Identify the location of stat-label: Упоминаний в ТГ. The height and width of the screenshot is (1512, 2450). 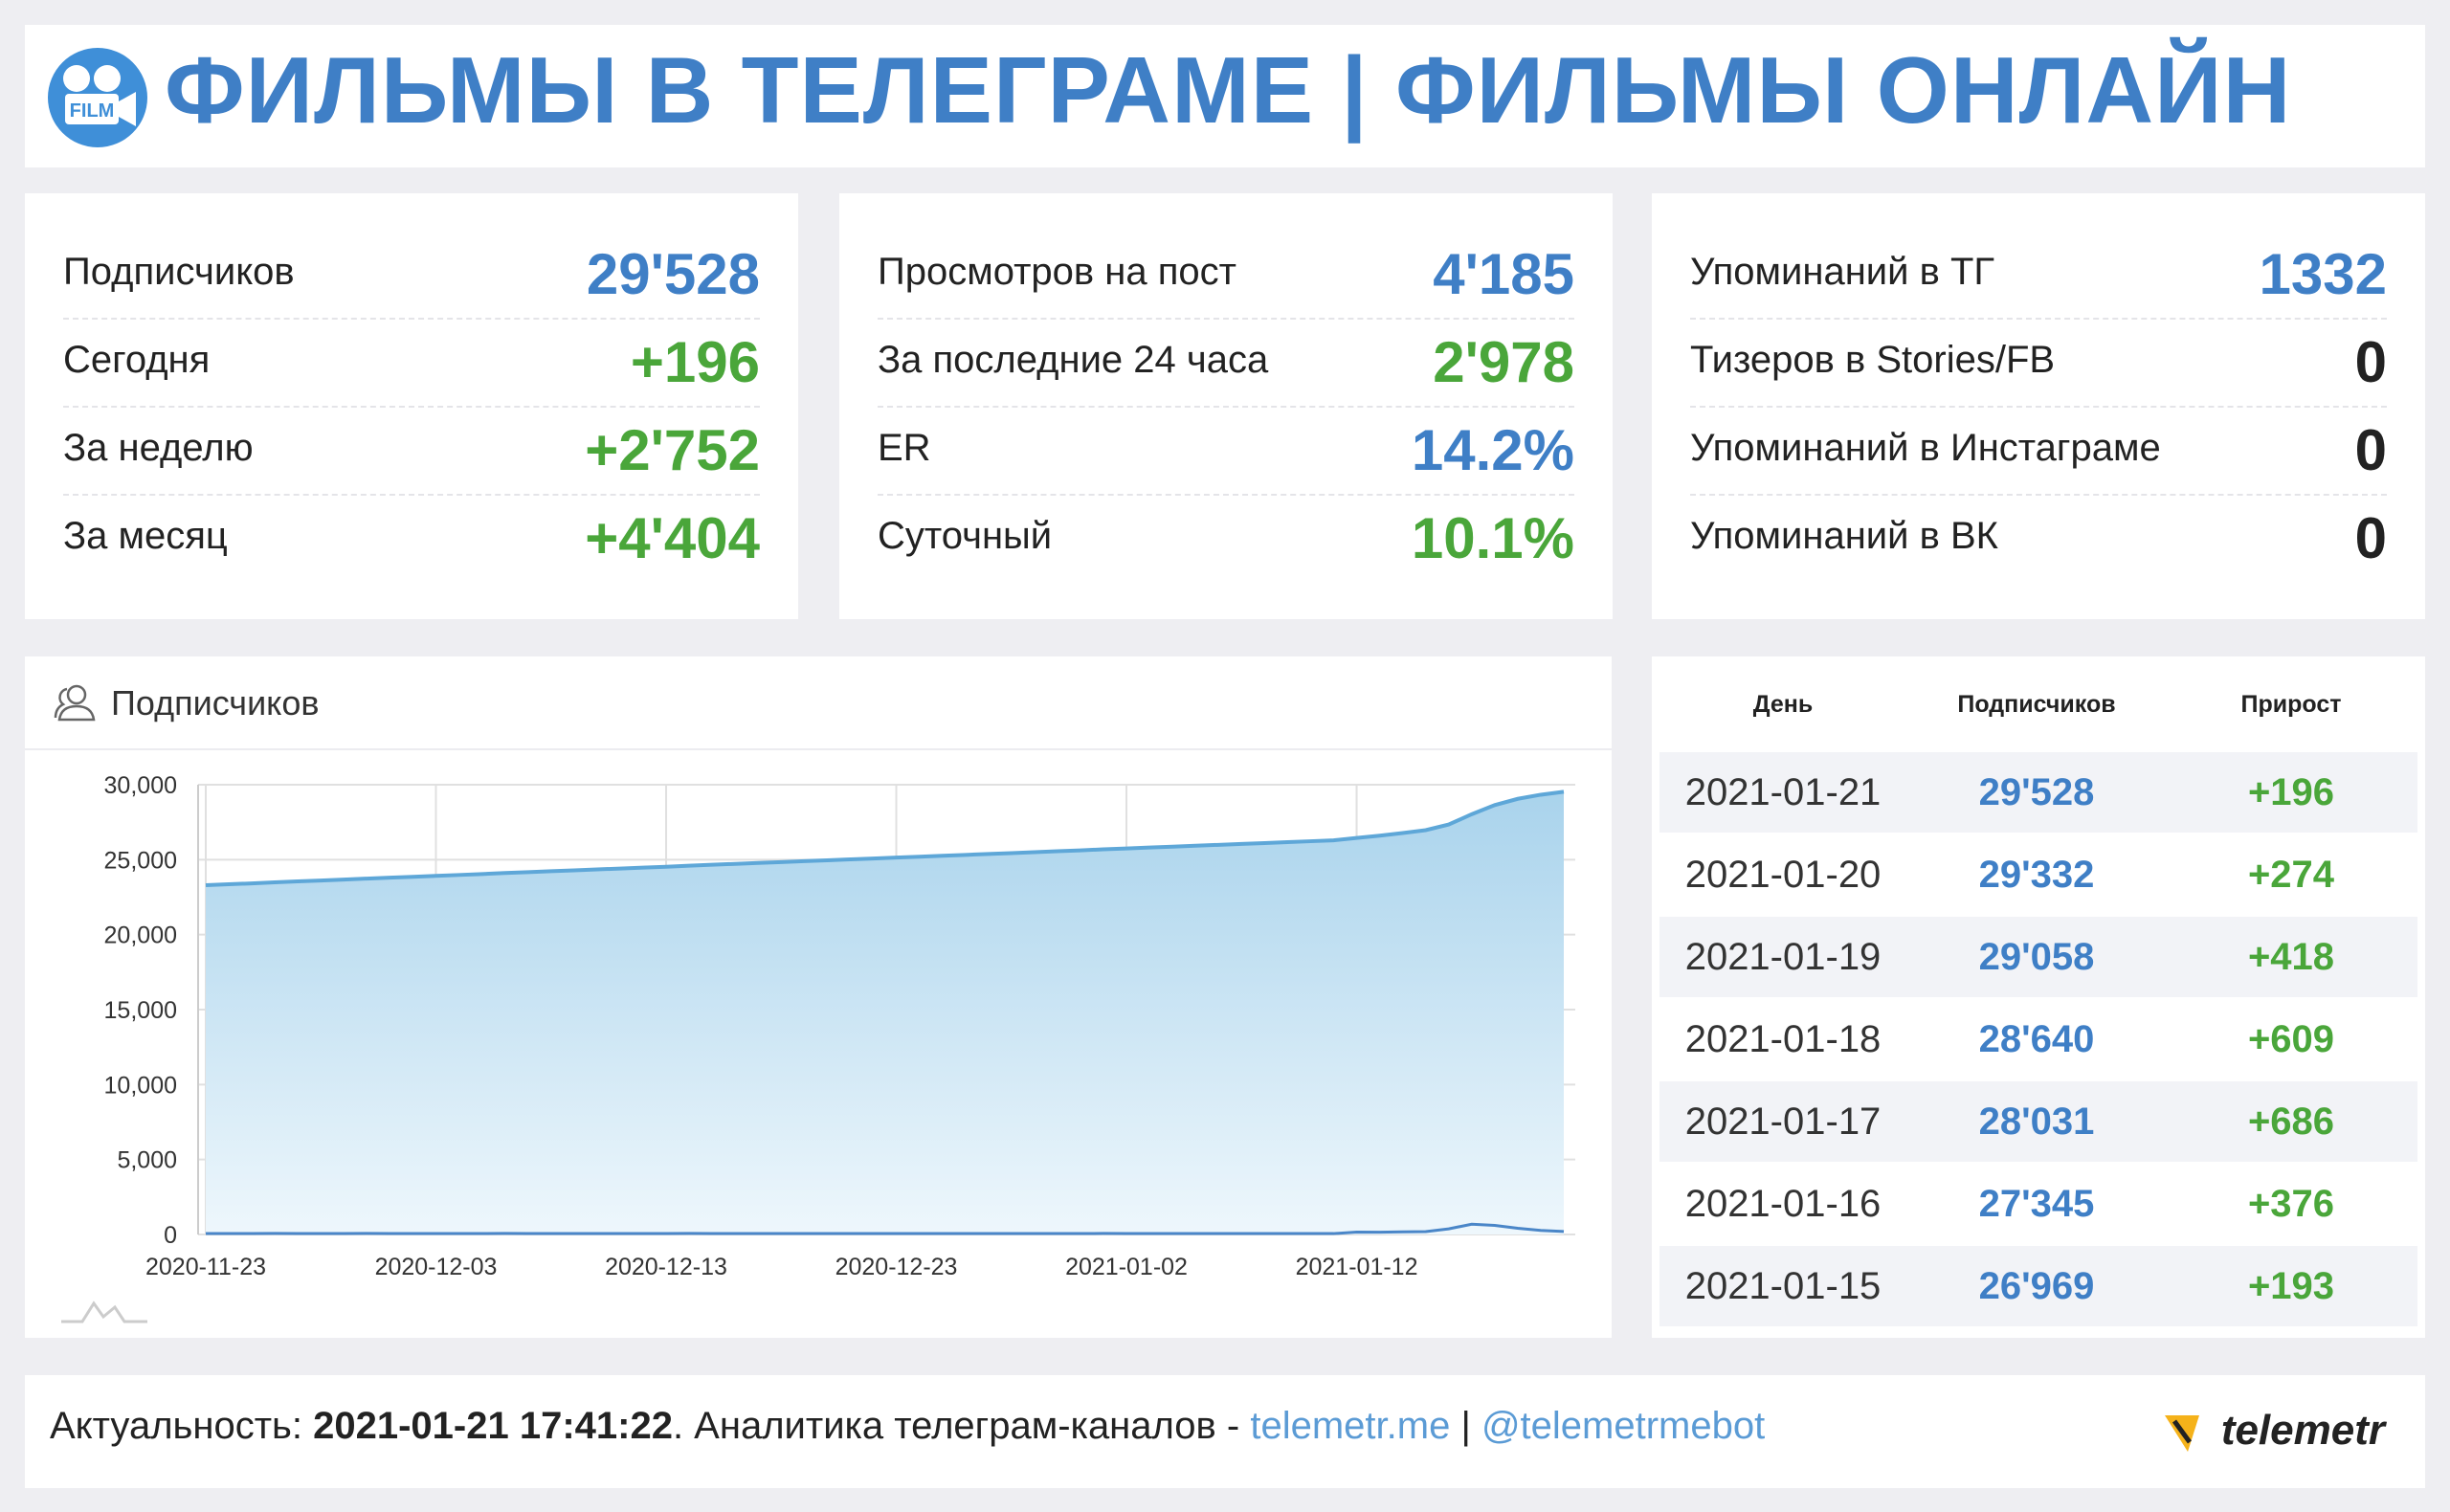
(1843, 272).